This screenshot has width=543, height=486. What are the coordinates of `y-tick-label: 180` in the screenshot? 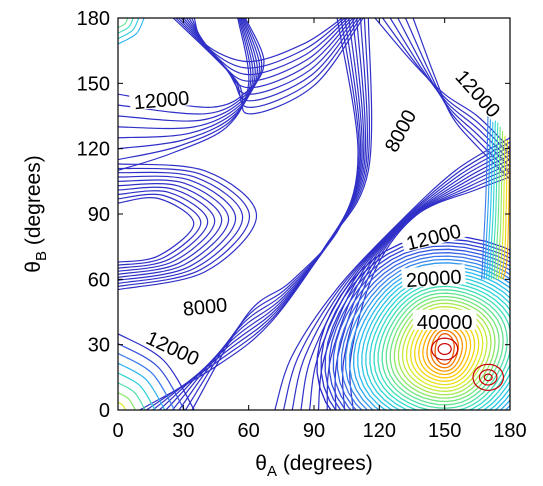 It's located at (93, 19).